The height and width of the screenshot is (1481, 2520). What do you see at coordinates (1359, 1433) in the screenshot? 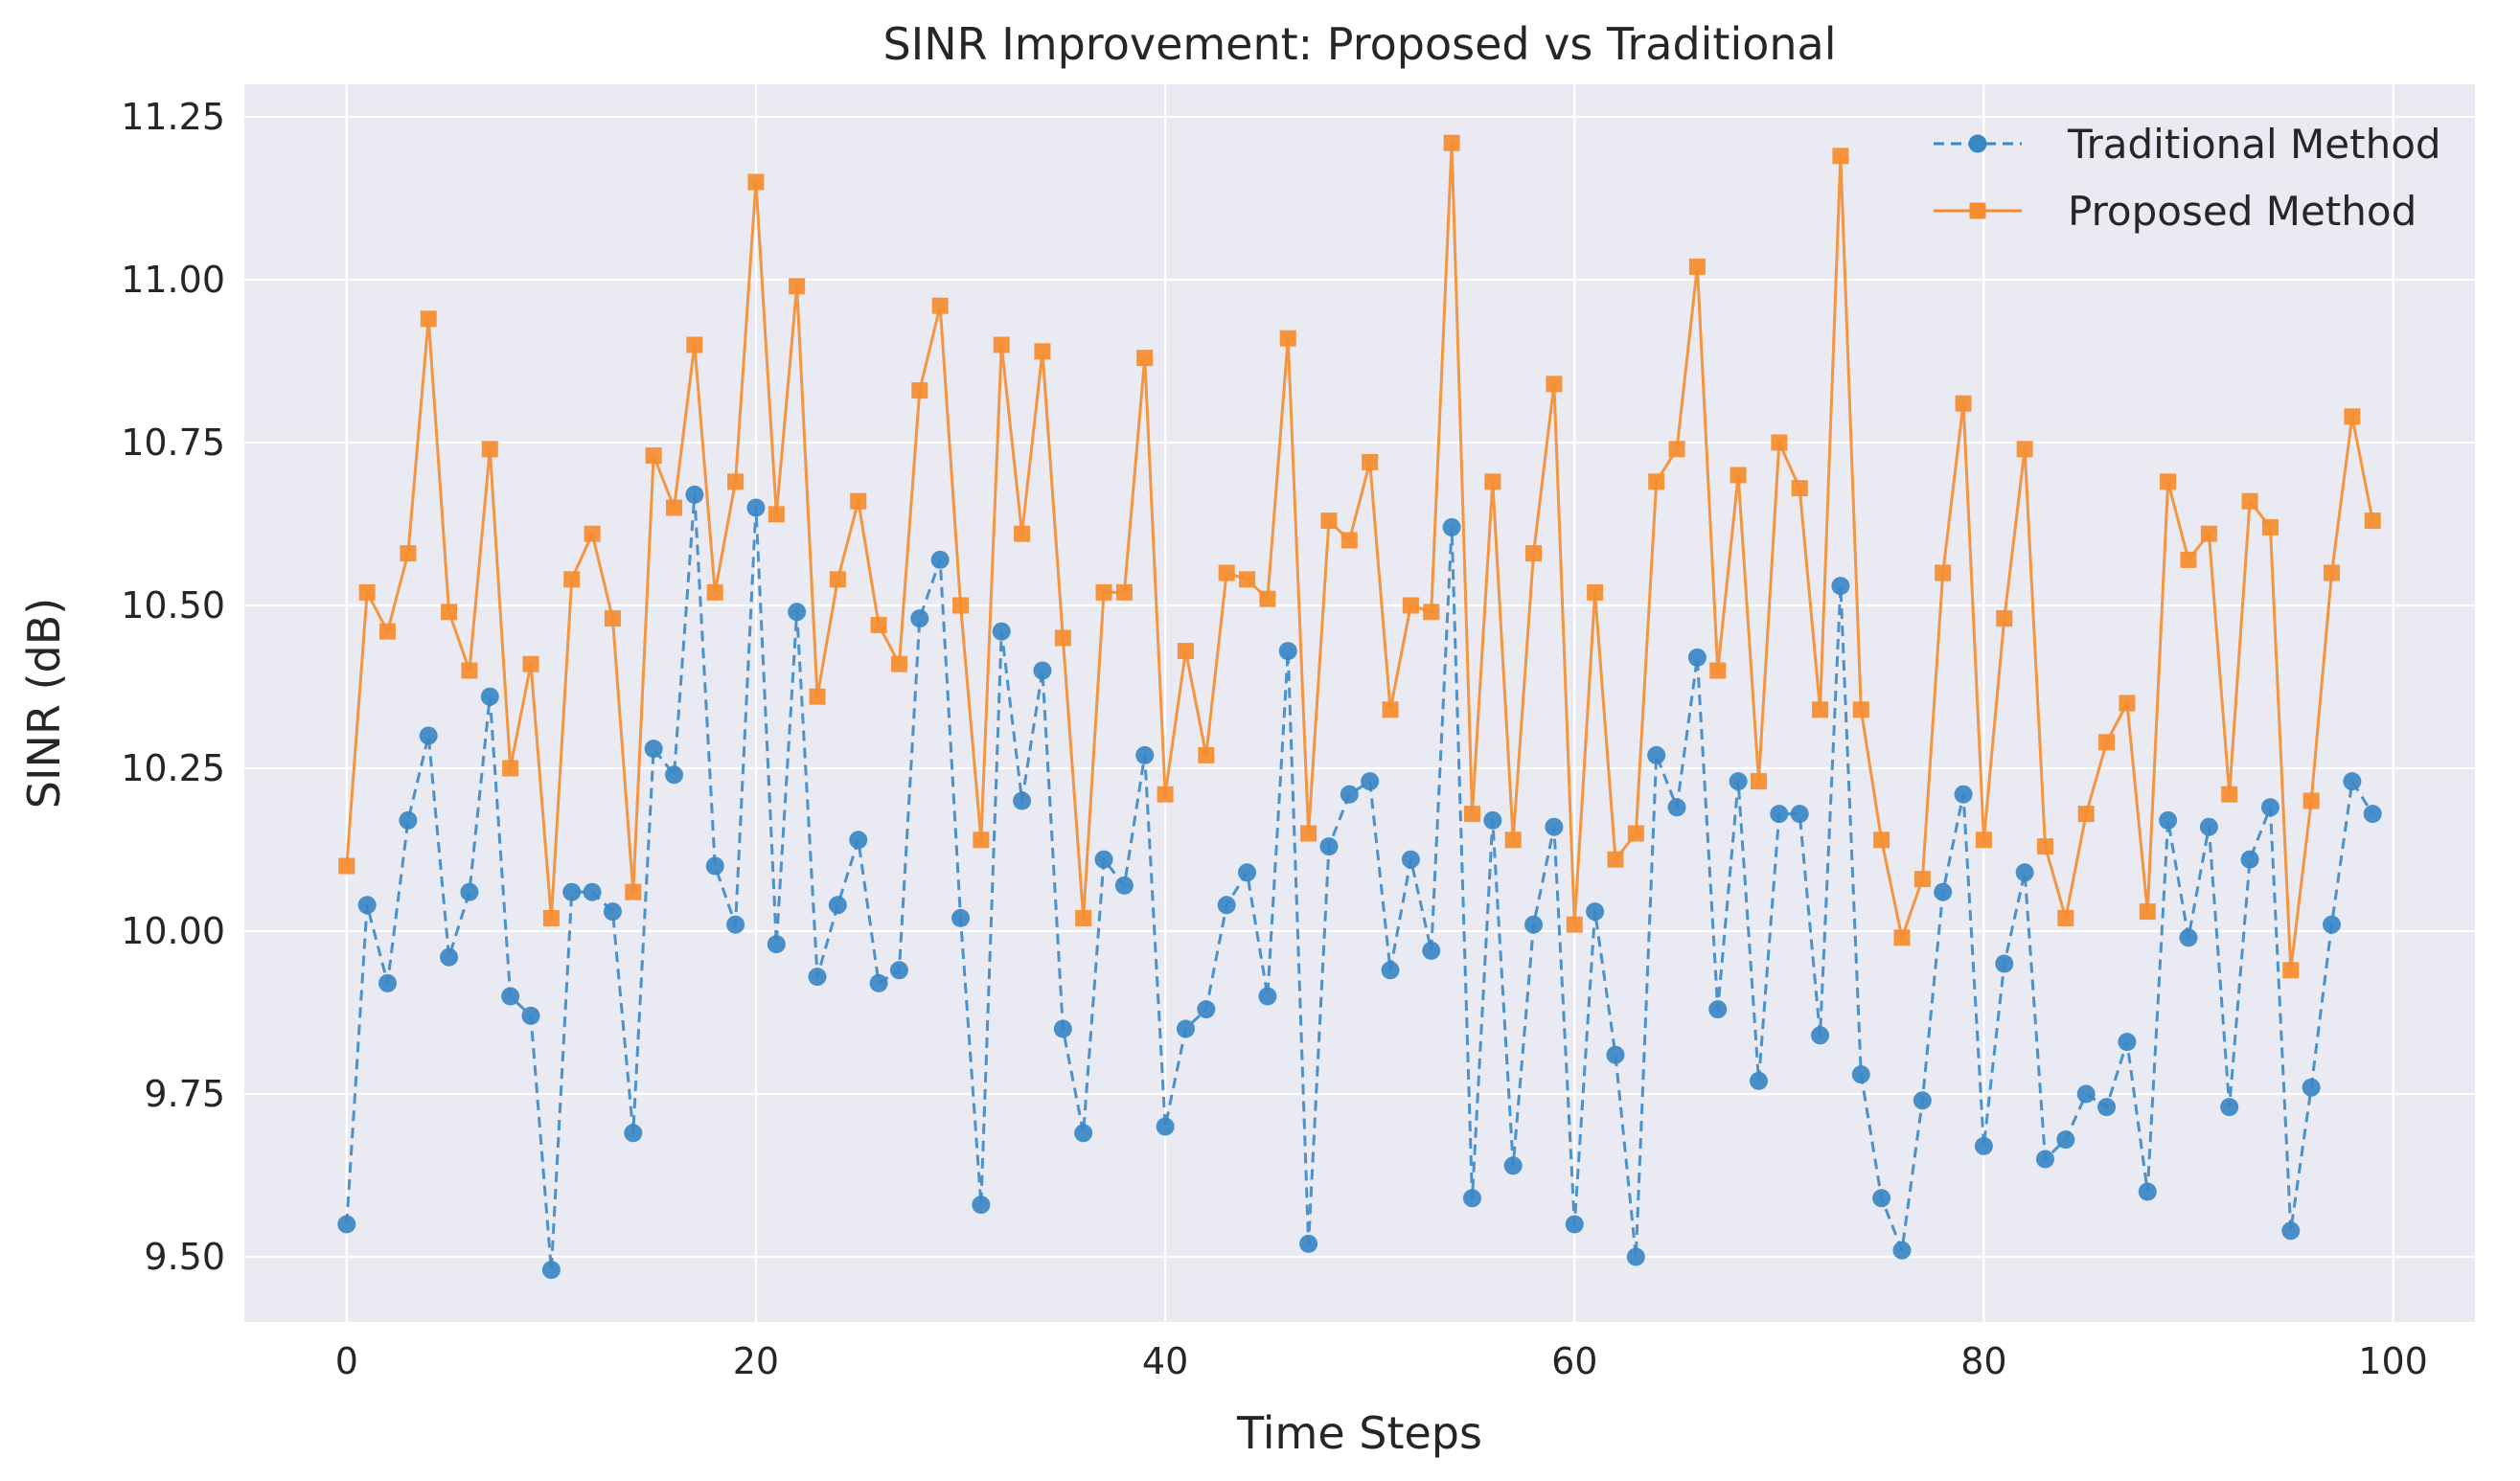
I see `x-axis-label: Time Steps` at bounding box center [1359, 1433].